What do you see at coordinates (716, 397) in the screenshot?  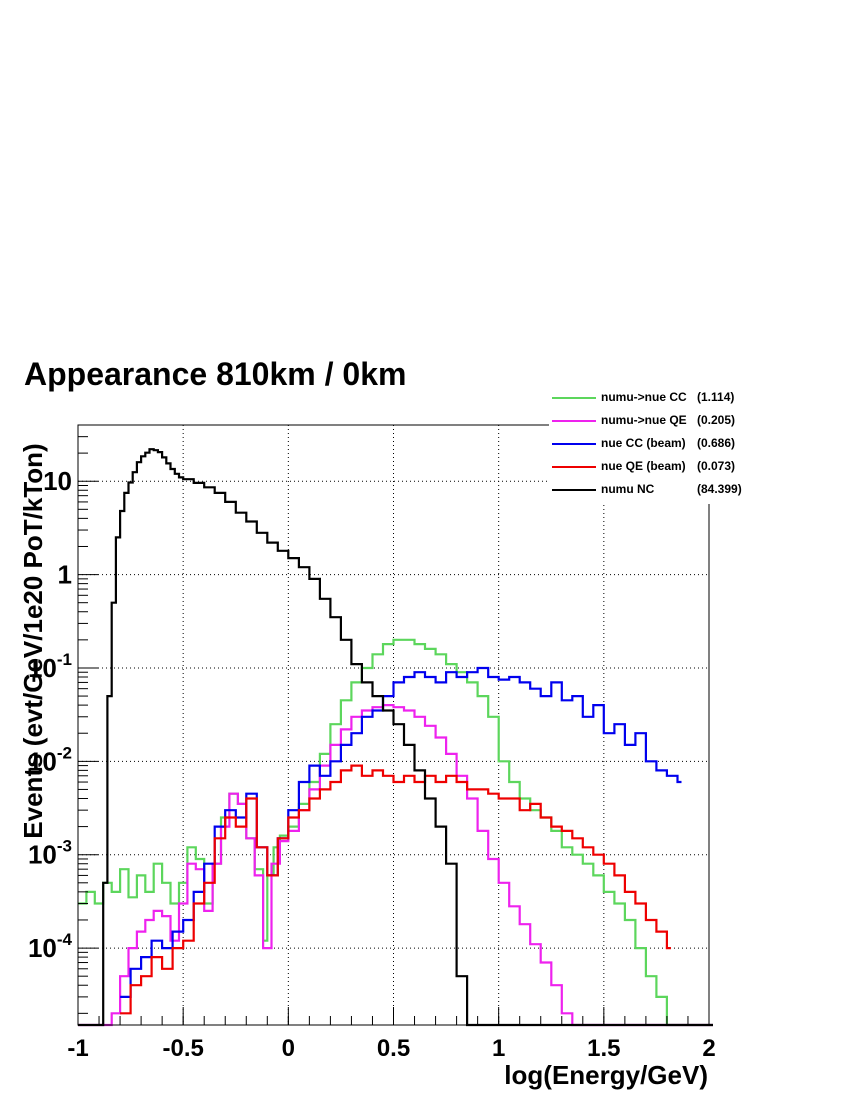 I see `legend-value: (1.114)` at bounding box center [716, 397].